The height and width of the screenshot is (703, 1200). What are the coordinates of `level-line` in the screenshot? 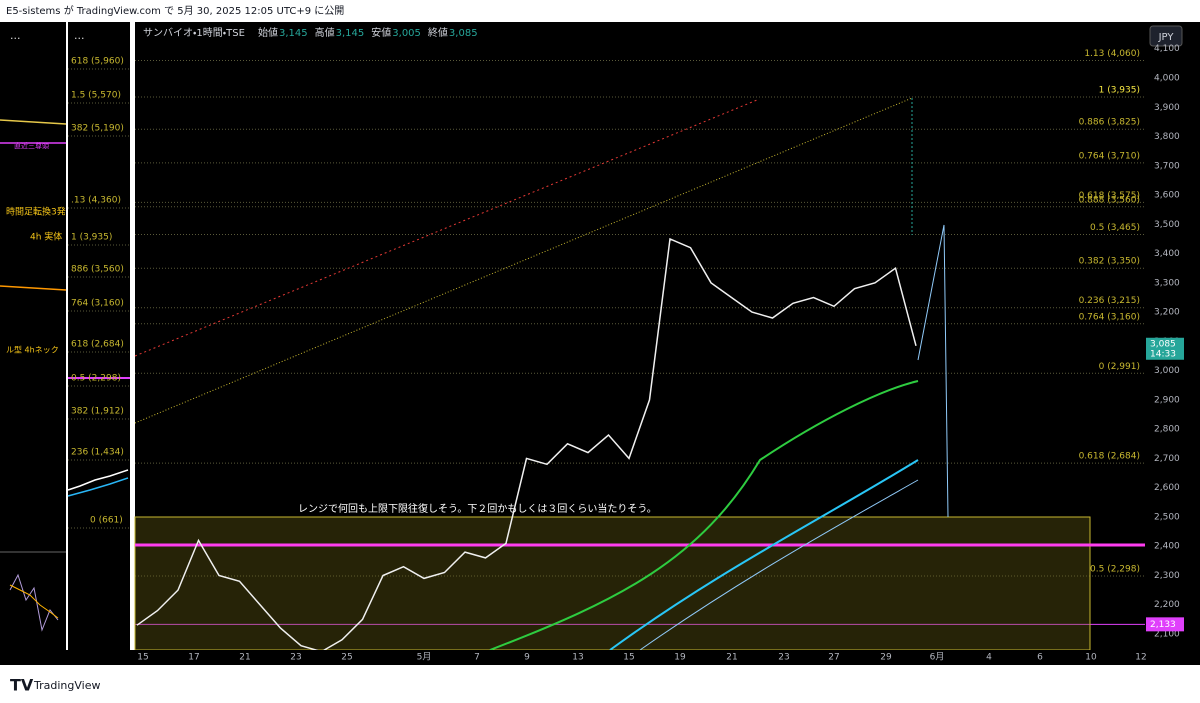 It's located at (33, 288).